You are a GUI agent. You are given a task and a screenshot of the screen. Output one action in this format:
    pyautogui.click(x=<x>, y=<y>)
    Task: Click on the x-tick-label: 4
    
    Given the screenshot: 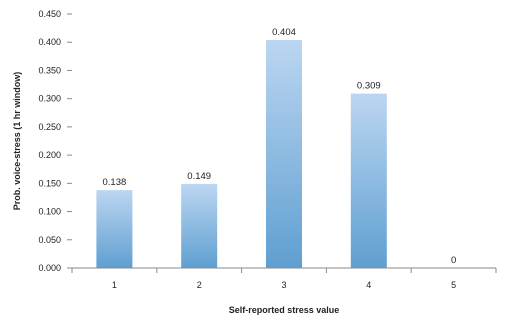 What is the action you would take?
    pyautogui.click(x=368, y=285)
    